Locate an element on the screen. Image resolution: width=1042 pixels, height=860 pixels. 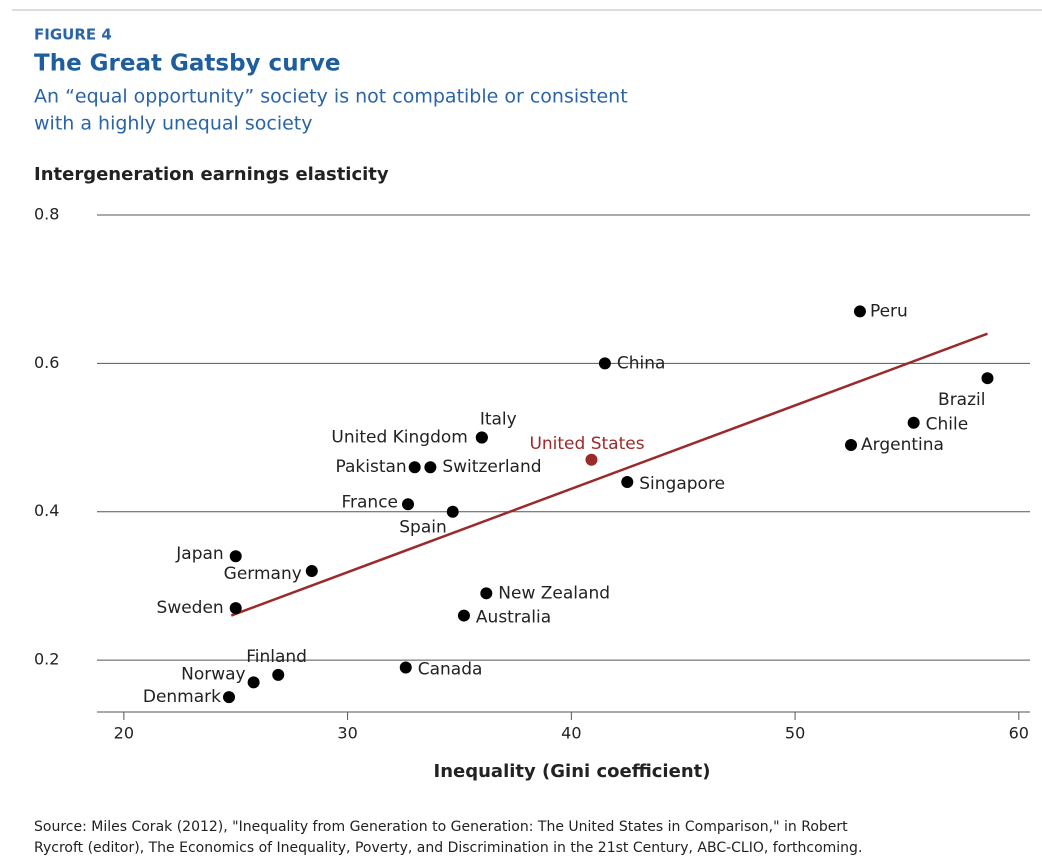
y-axis-label: Intergeneration earnings elasticity is located at coordinates (211, 174).